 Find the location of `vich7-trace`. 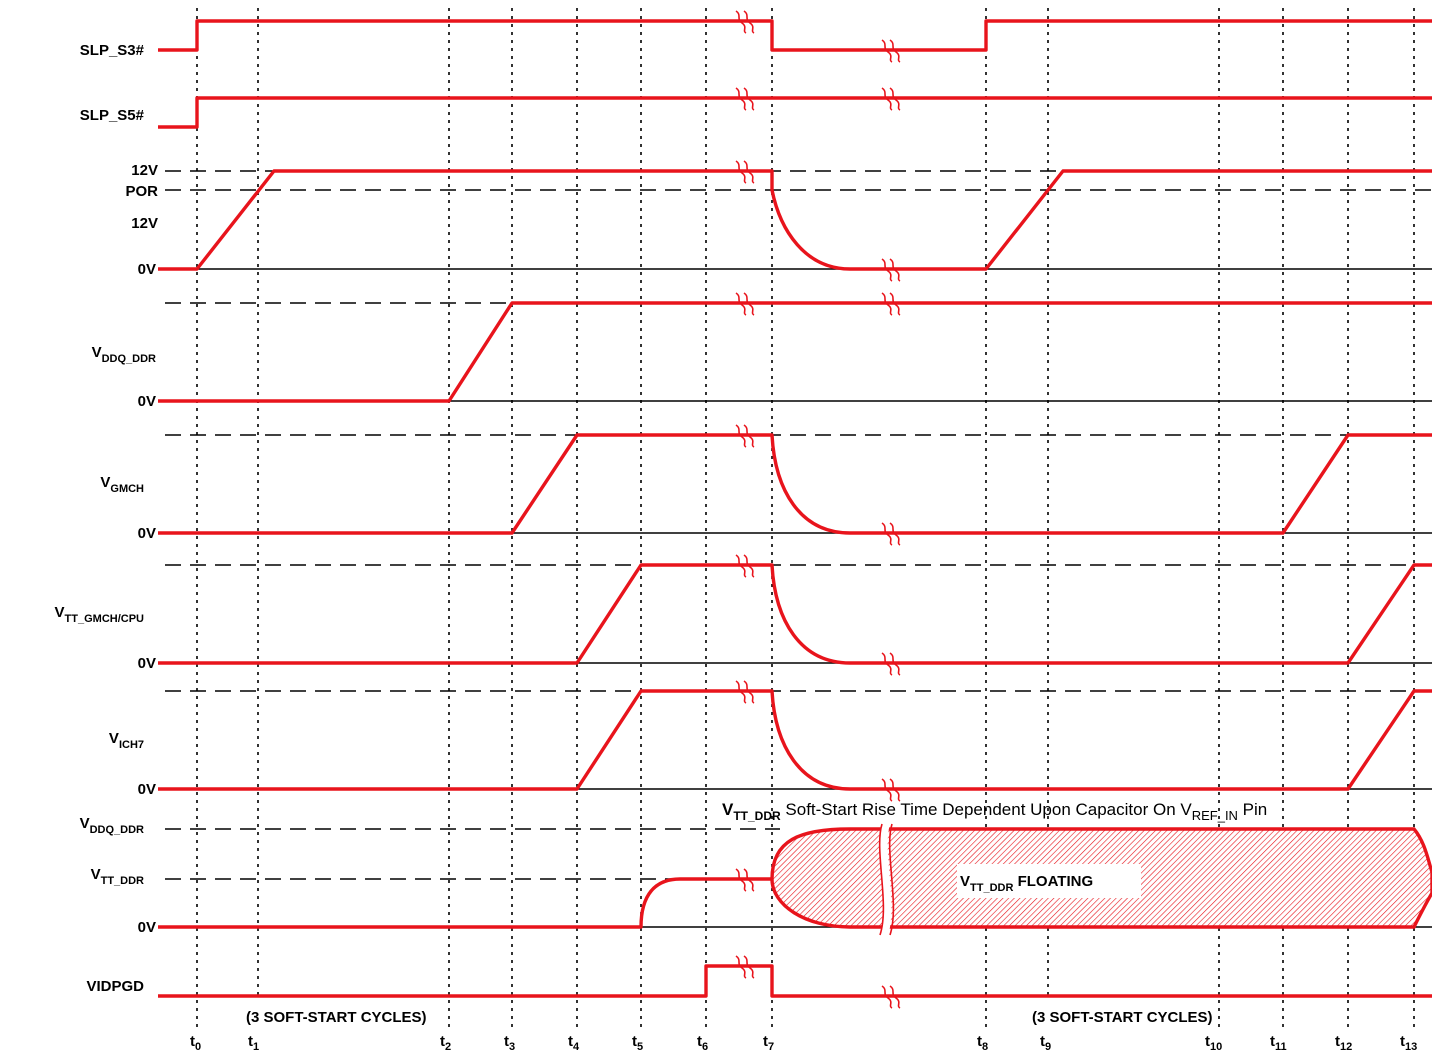

vich7-trace is located at coordinates (795, 740).